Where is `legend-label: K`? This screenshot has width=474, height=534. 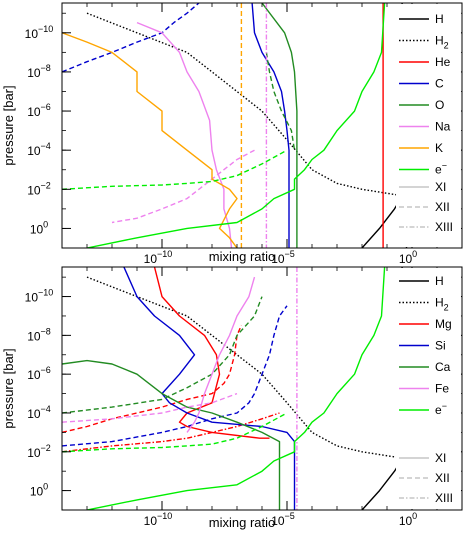 legend-label: K is located at coordinates (439, 148).